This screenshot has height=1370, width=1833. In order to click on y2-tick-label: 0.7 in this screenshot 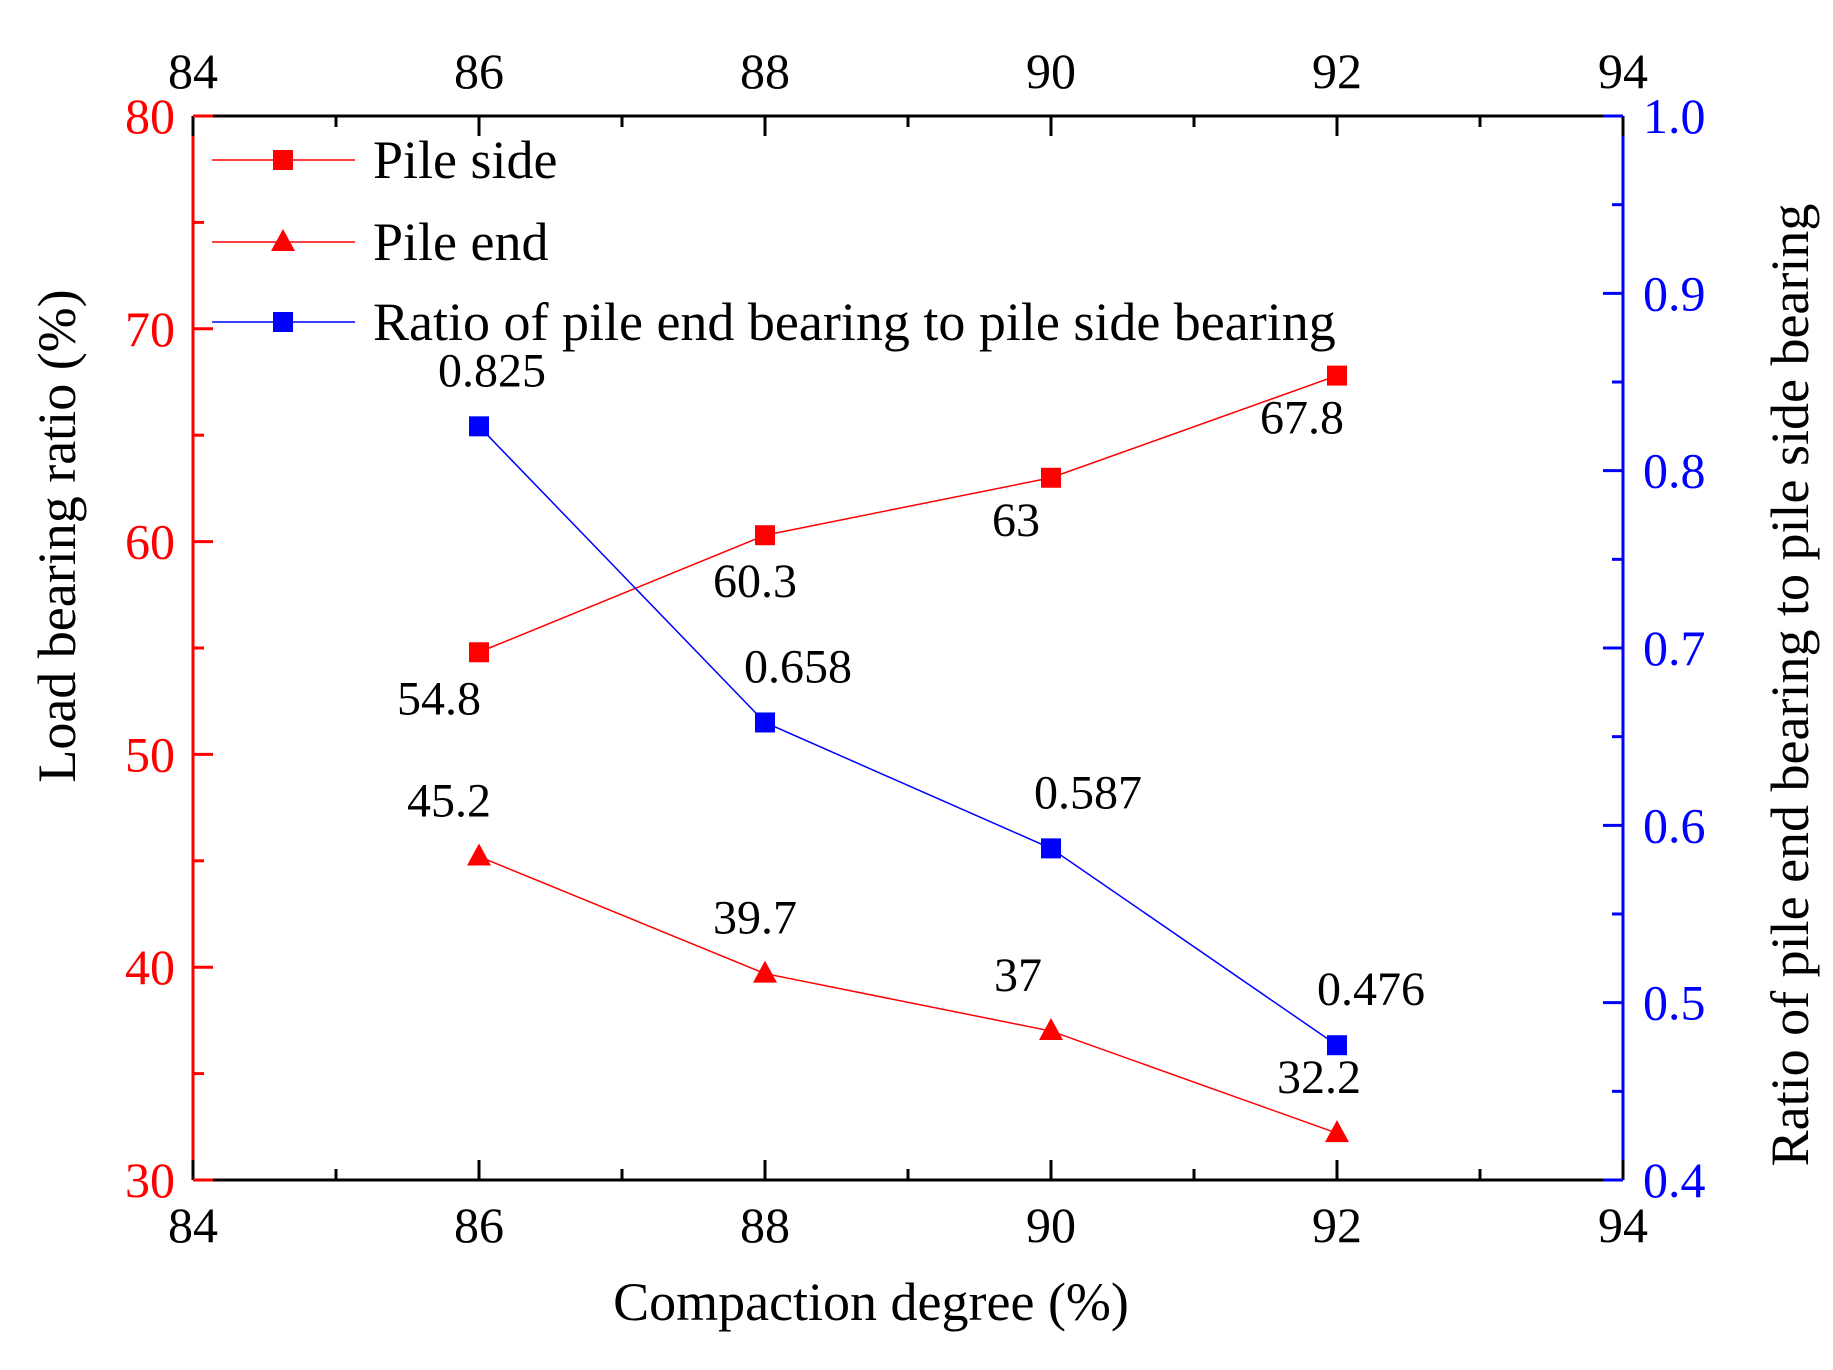, I will do `click(1674, 648)`.